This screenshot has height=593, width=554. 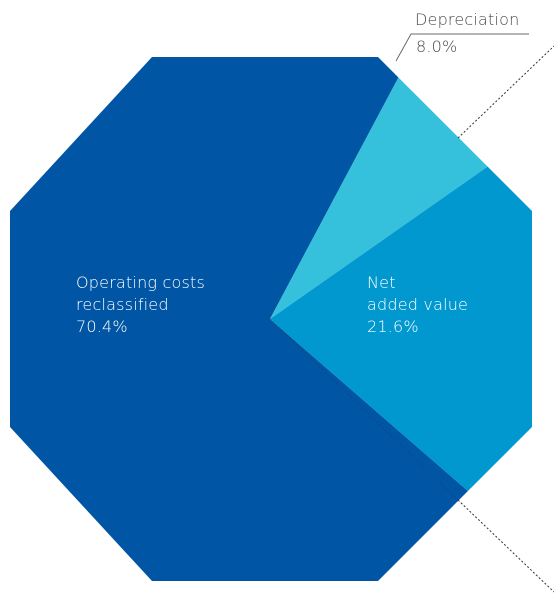 I want to click on label-operating-costs-line-1: Operating costs, so click(x=140, y=282).